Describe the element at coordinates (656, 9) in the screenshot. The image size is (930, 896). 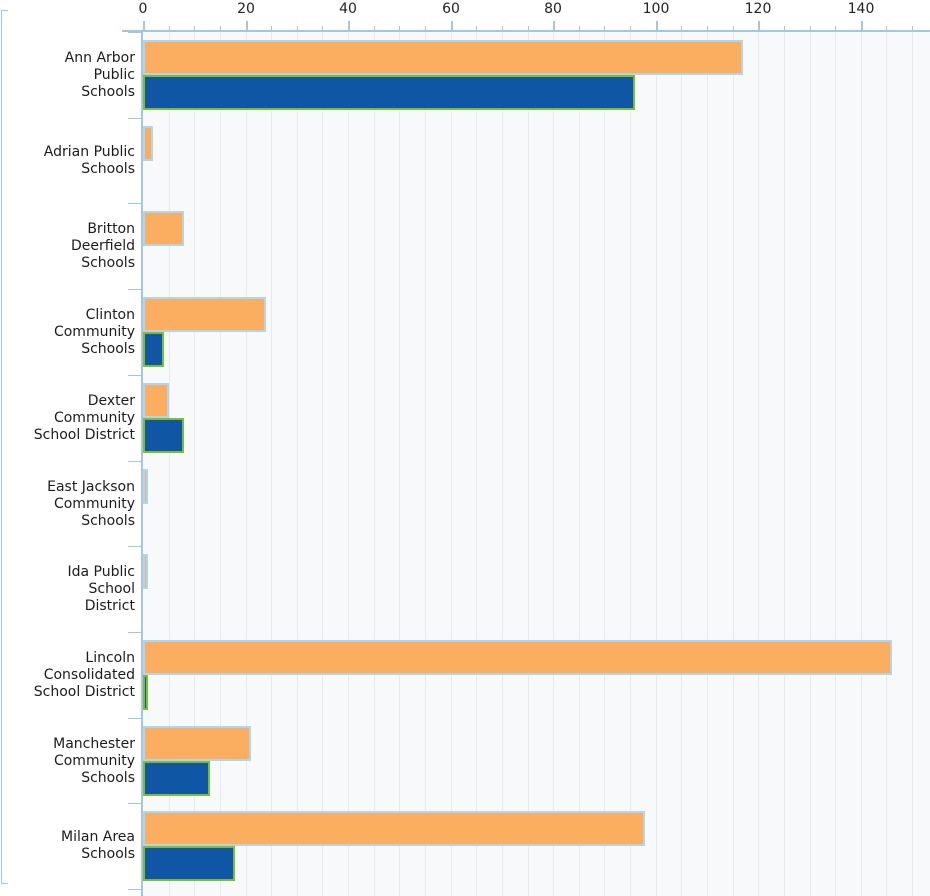
I see `x-tick-label: 100` at that location.